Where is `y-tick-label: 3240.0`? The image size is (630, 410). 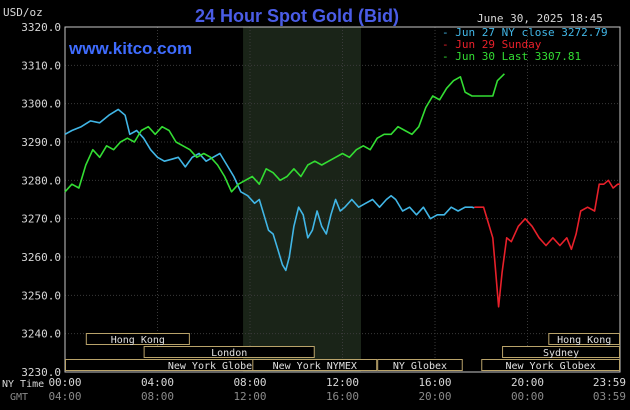 y-tick-label: 3240.0 is located at coordinates (41, 334).